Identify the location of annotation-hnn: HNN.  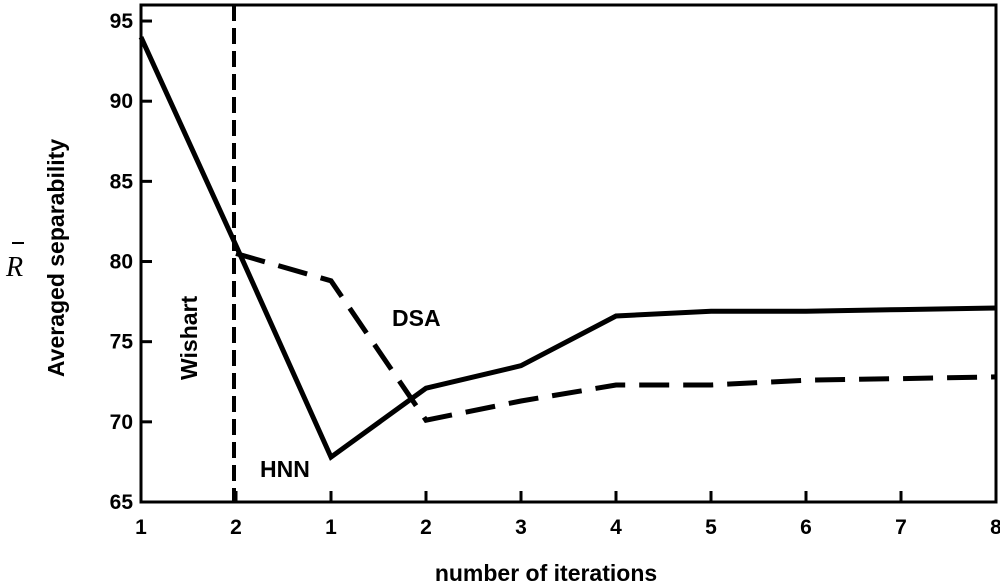
(285, 469).